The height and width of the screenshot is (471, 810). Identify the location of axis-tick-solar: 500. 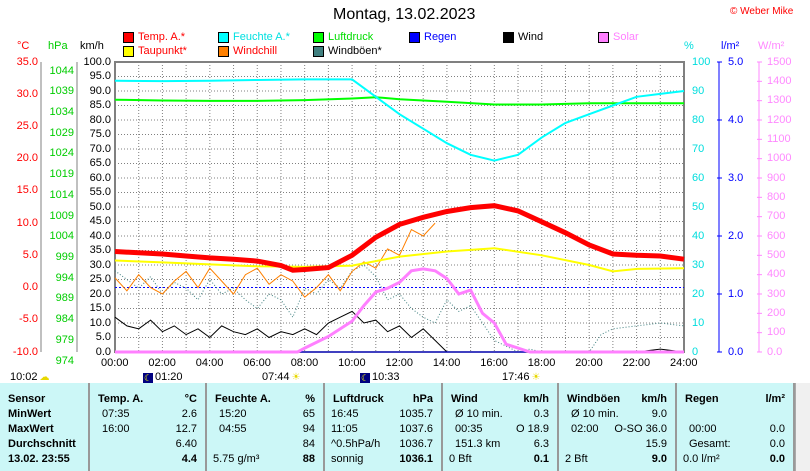
(776, 254).